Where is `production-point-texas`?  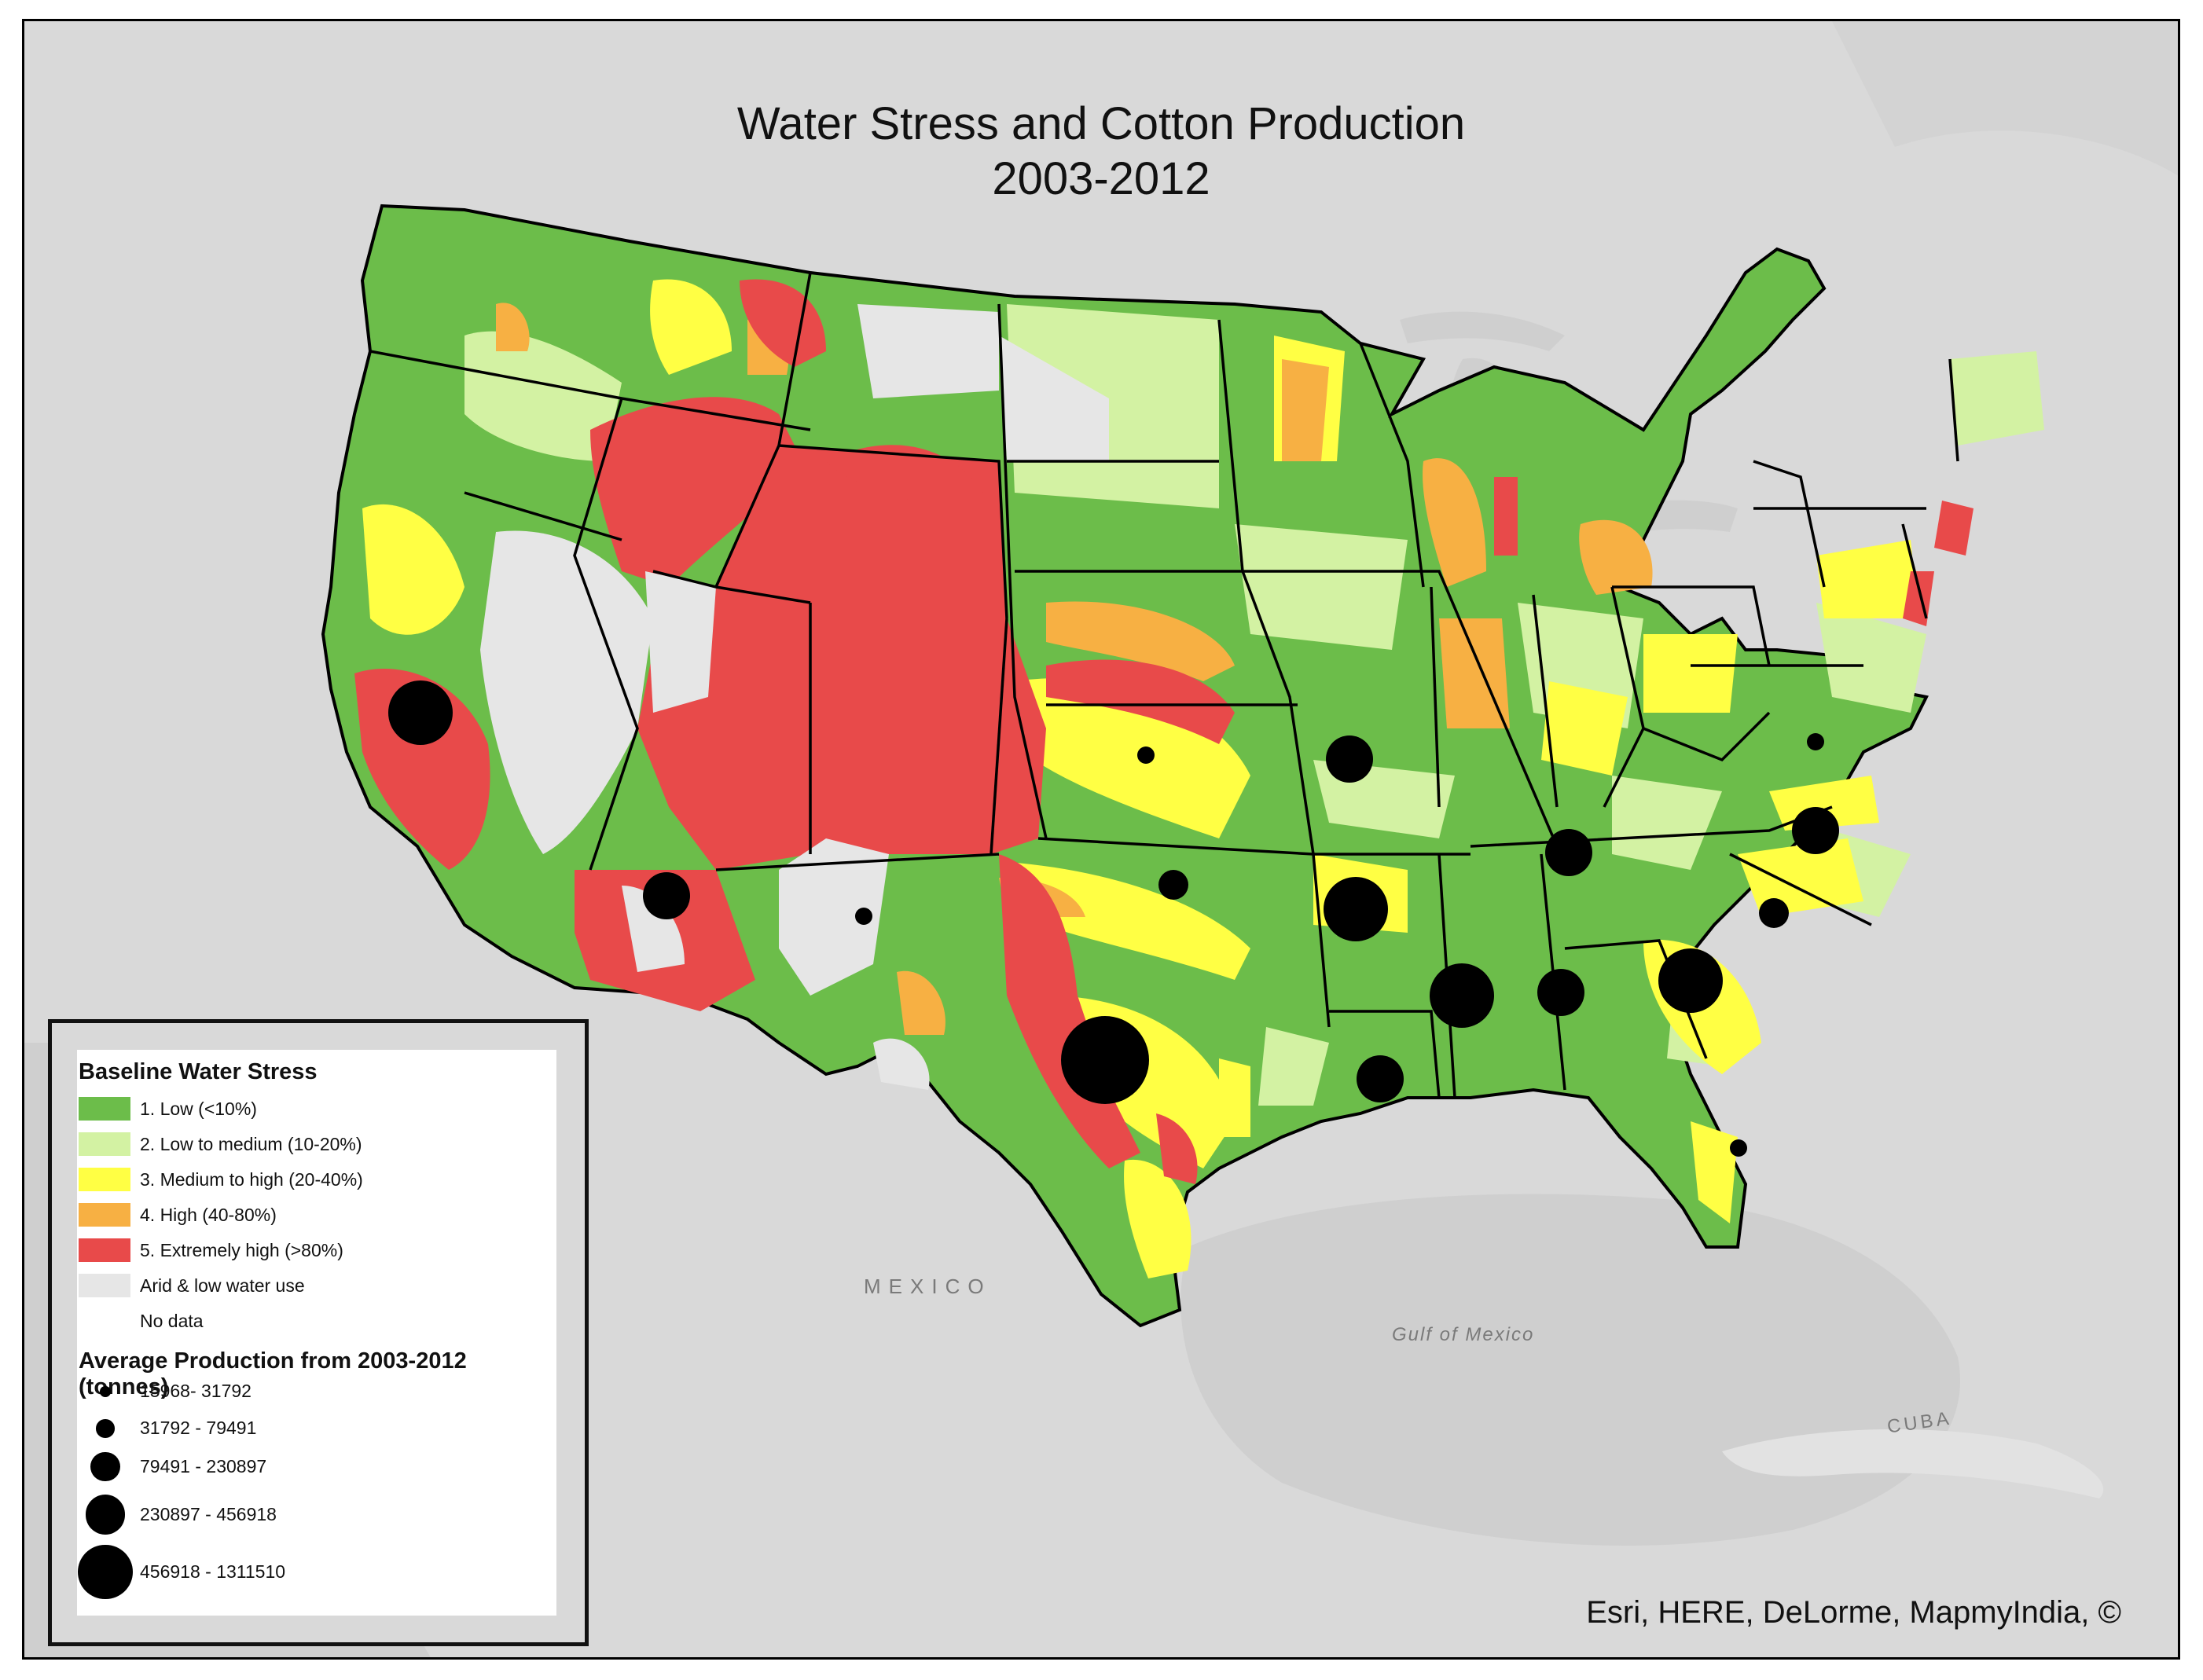 production-point-texas is located at coordinates (1105, 1060).